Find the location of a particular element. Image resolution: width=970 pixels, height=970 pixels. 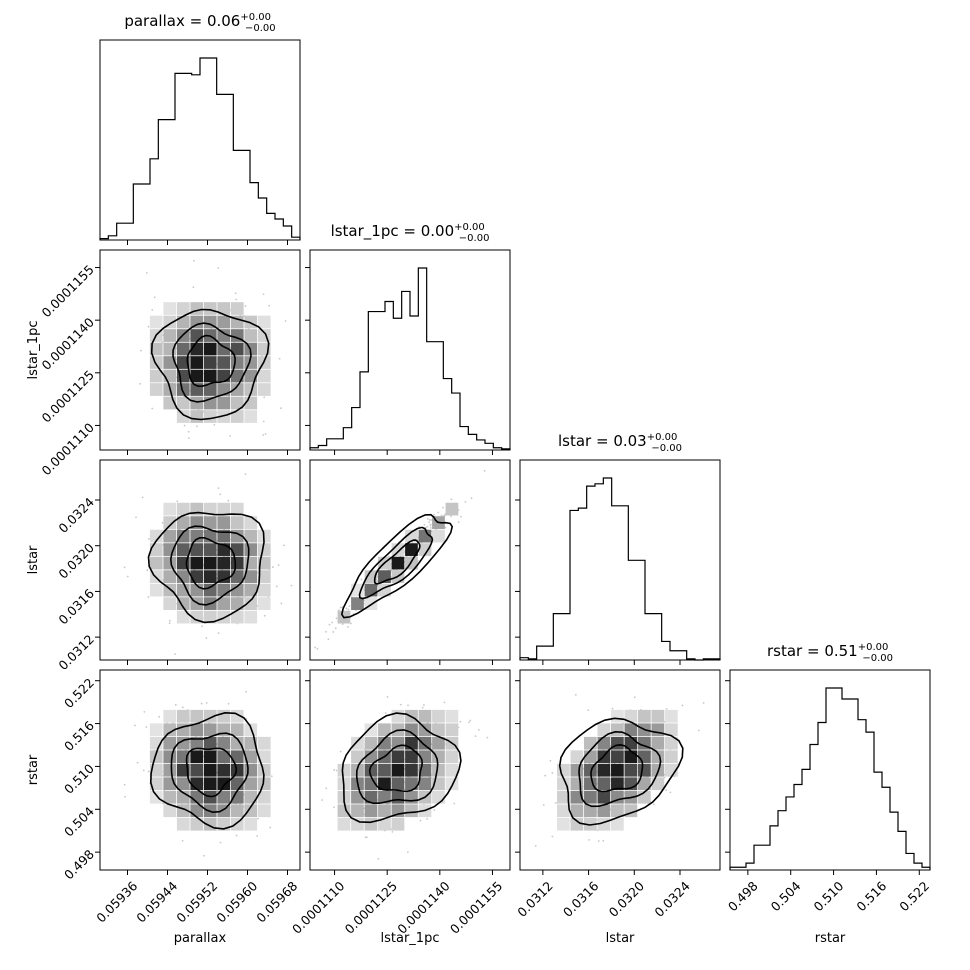

histogram-rstar is located at coordinates (830, 778).